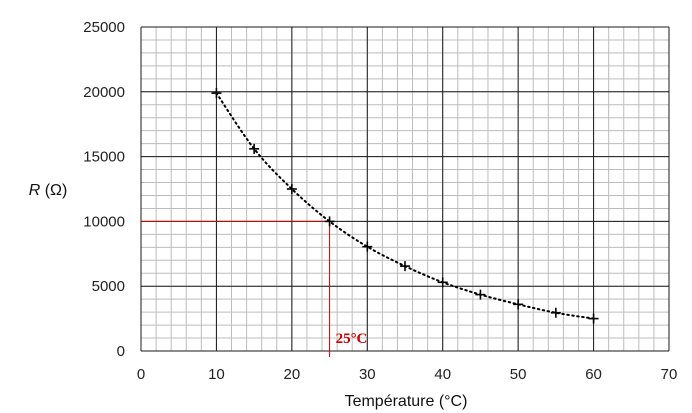 The width and height of the screenshot is (692, 413). I want to click on x-tick-label: 30, so click(367, 374).